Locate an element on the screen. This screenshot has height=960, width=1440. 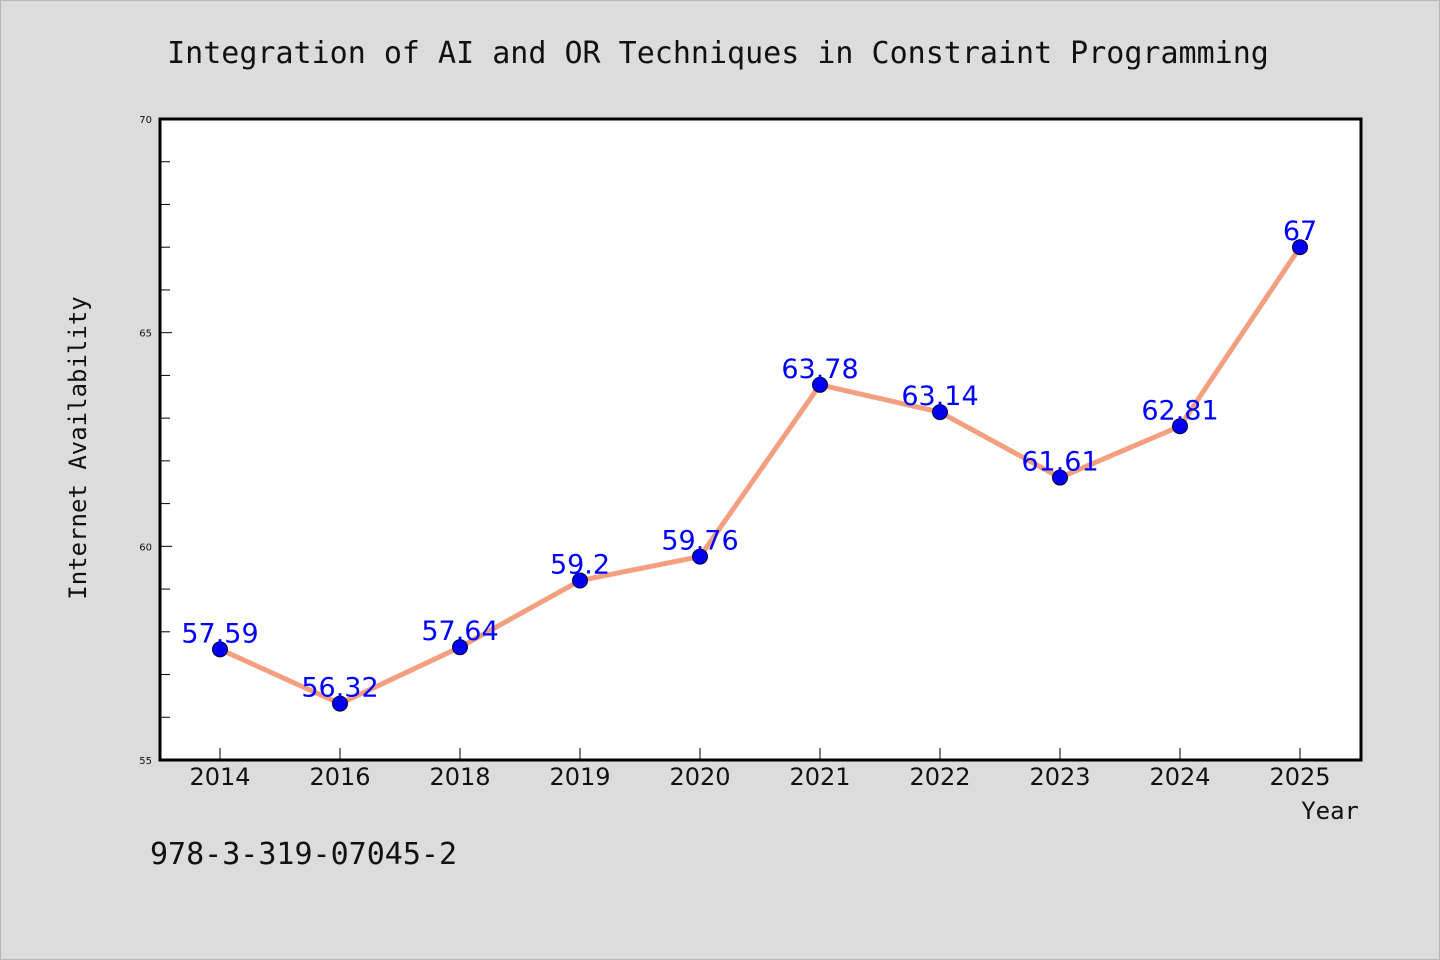
data-label: 56.32 is located at coordinates (339, 688).